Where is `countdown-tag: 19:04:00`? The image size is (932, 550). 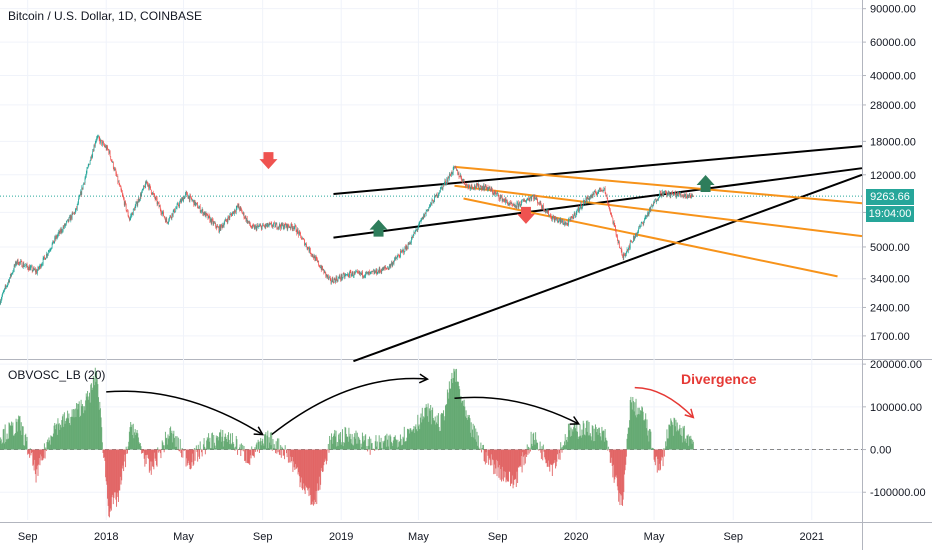
countdown-tag: 19:04:00 is located at coordinates (890, 214).